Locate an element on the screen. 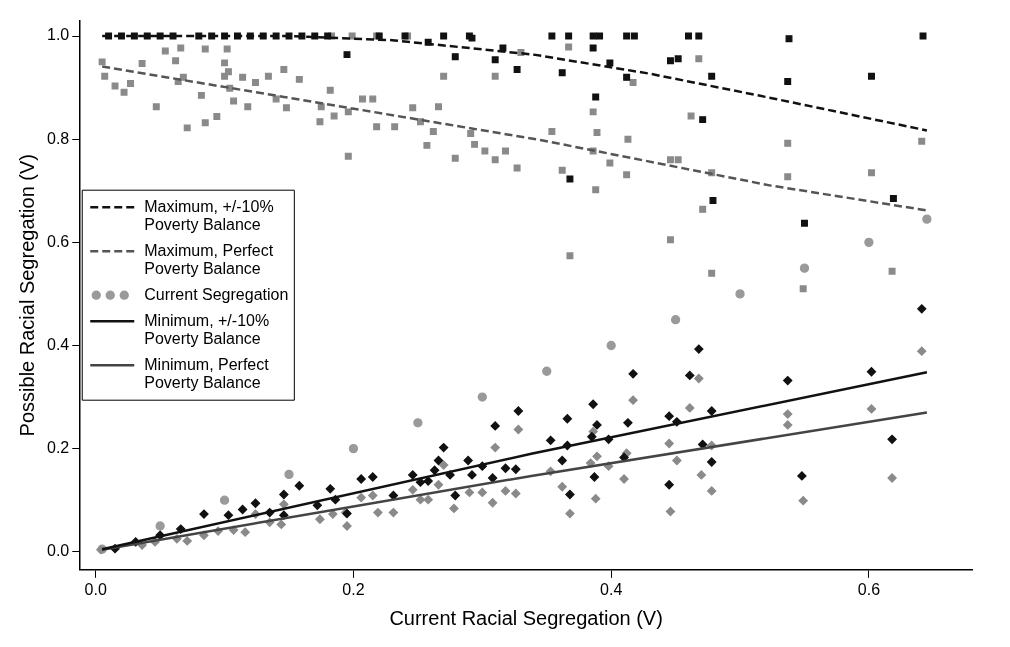 The height and width of the screenshot is (647, 1010). y-axis-title: Possible Racial Segregation (V) is located at coordinates (26, 295).